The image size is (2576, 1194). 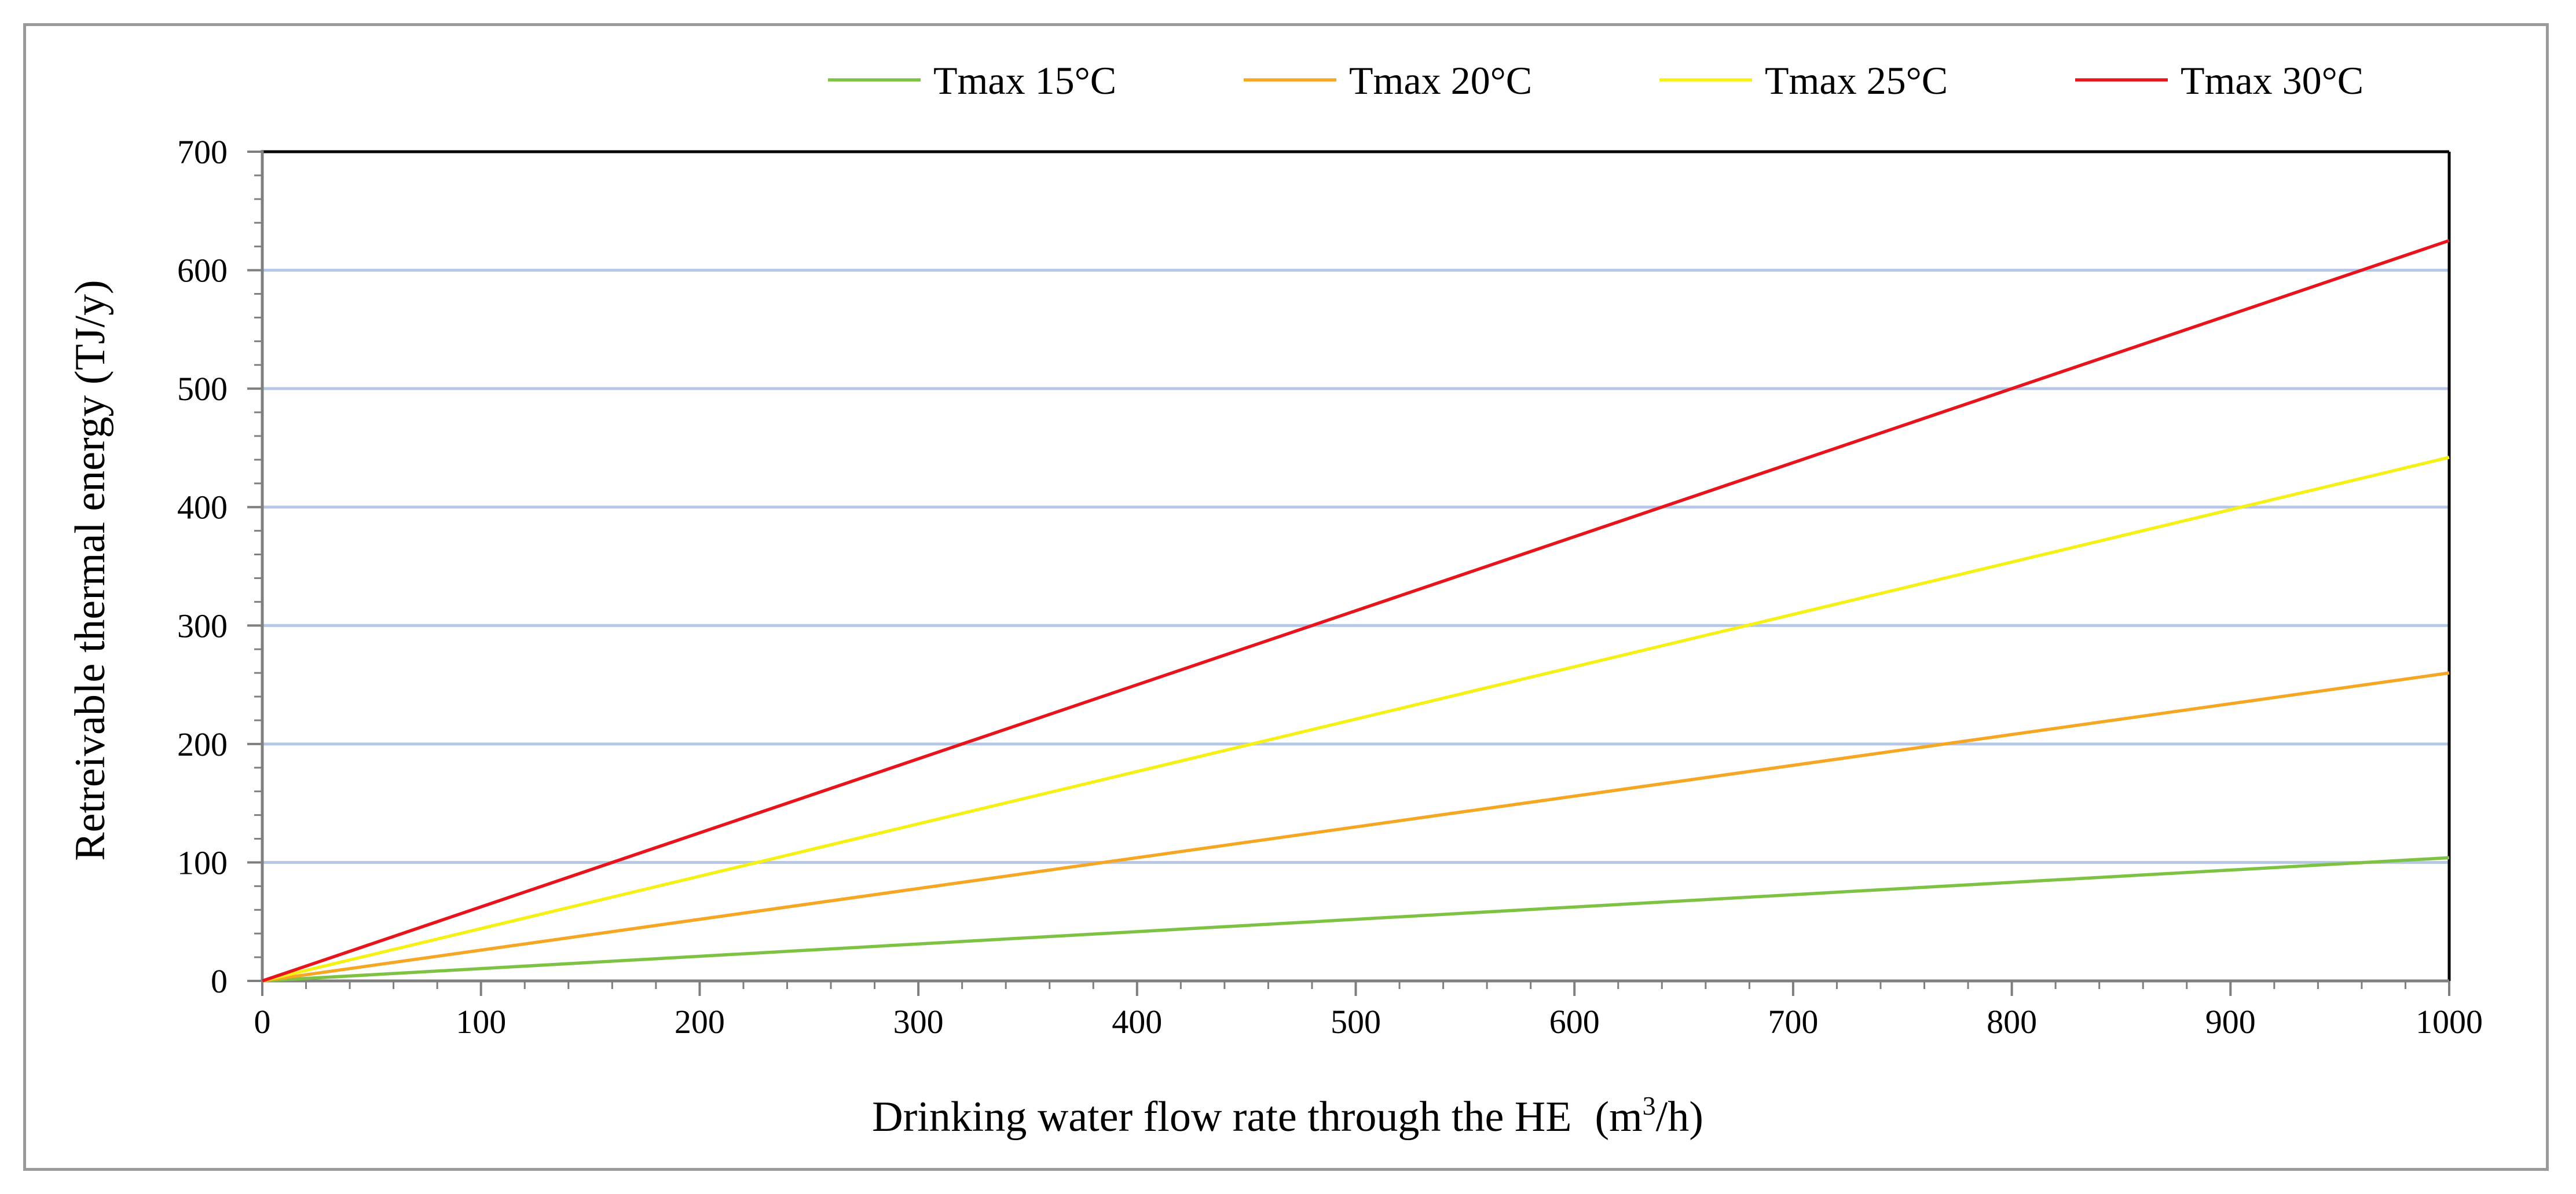 I want to click on y-tick-label-500: 500, so click(x=202, y=389).